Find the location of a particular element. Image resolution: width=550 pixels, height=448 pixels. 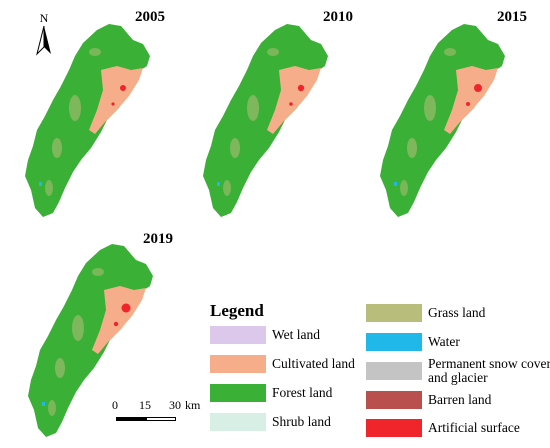

map-2010-svg is located at coordinates (265, 120).